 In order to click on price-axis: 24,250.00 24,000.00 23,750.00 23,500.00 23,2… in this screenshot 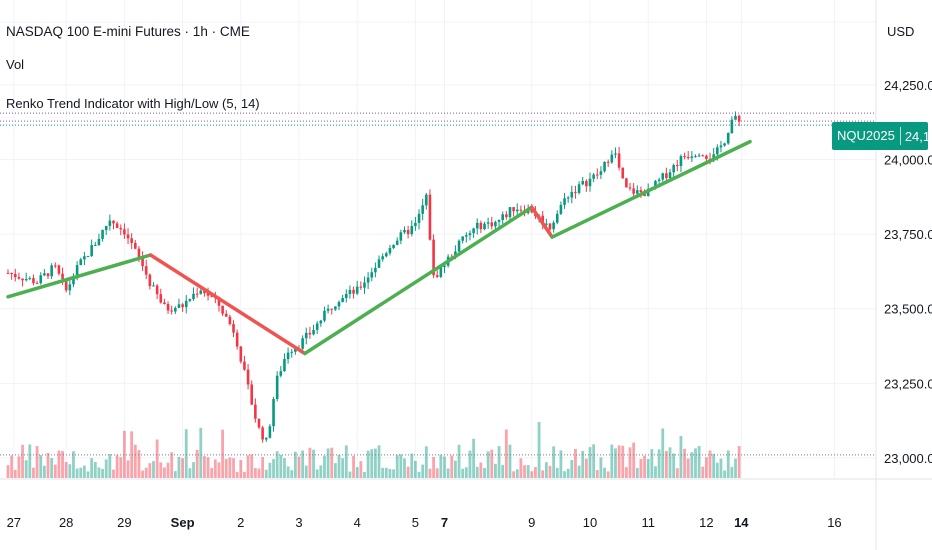, I will do `click(908, 272)`.